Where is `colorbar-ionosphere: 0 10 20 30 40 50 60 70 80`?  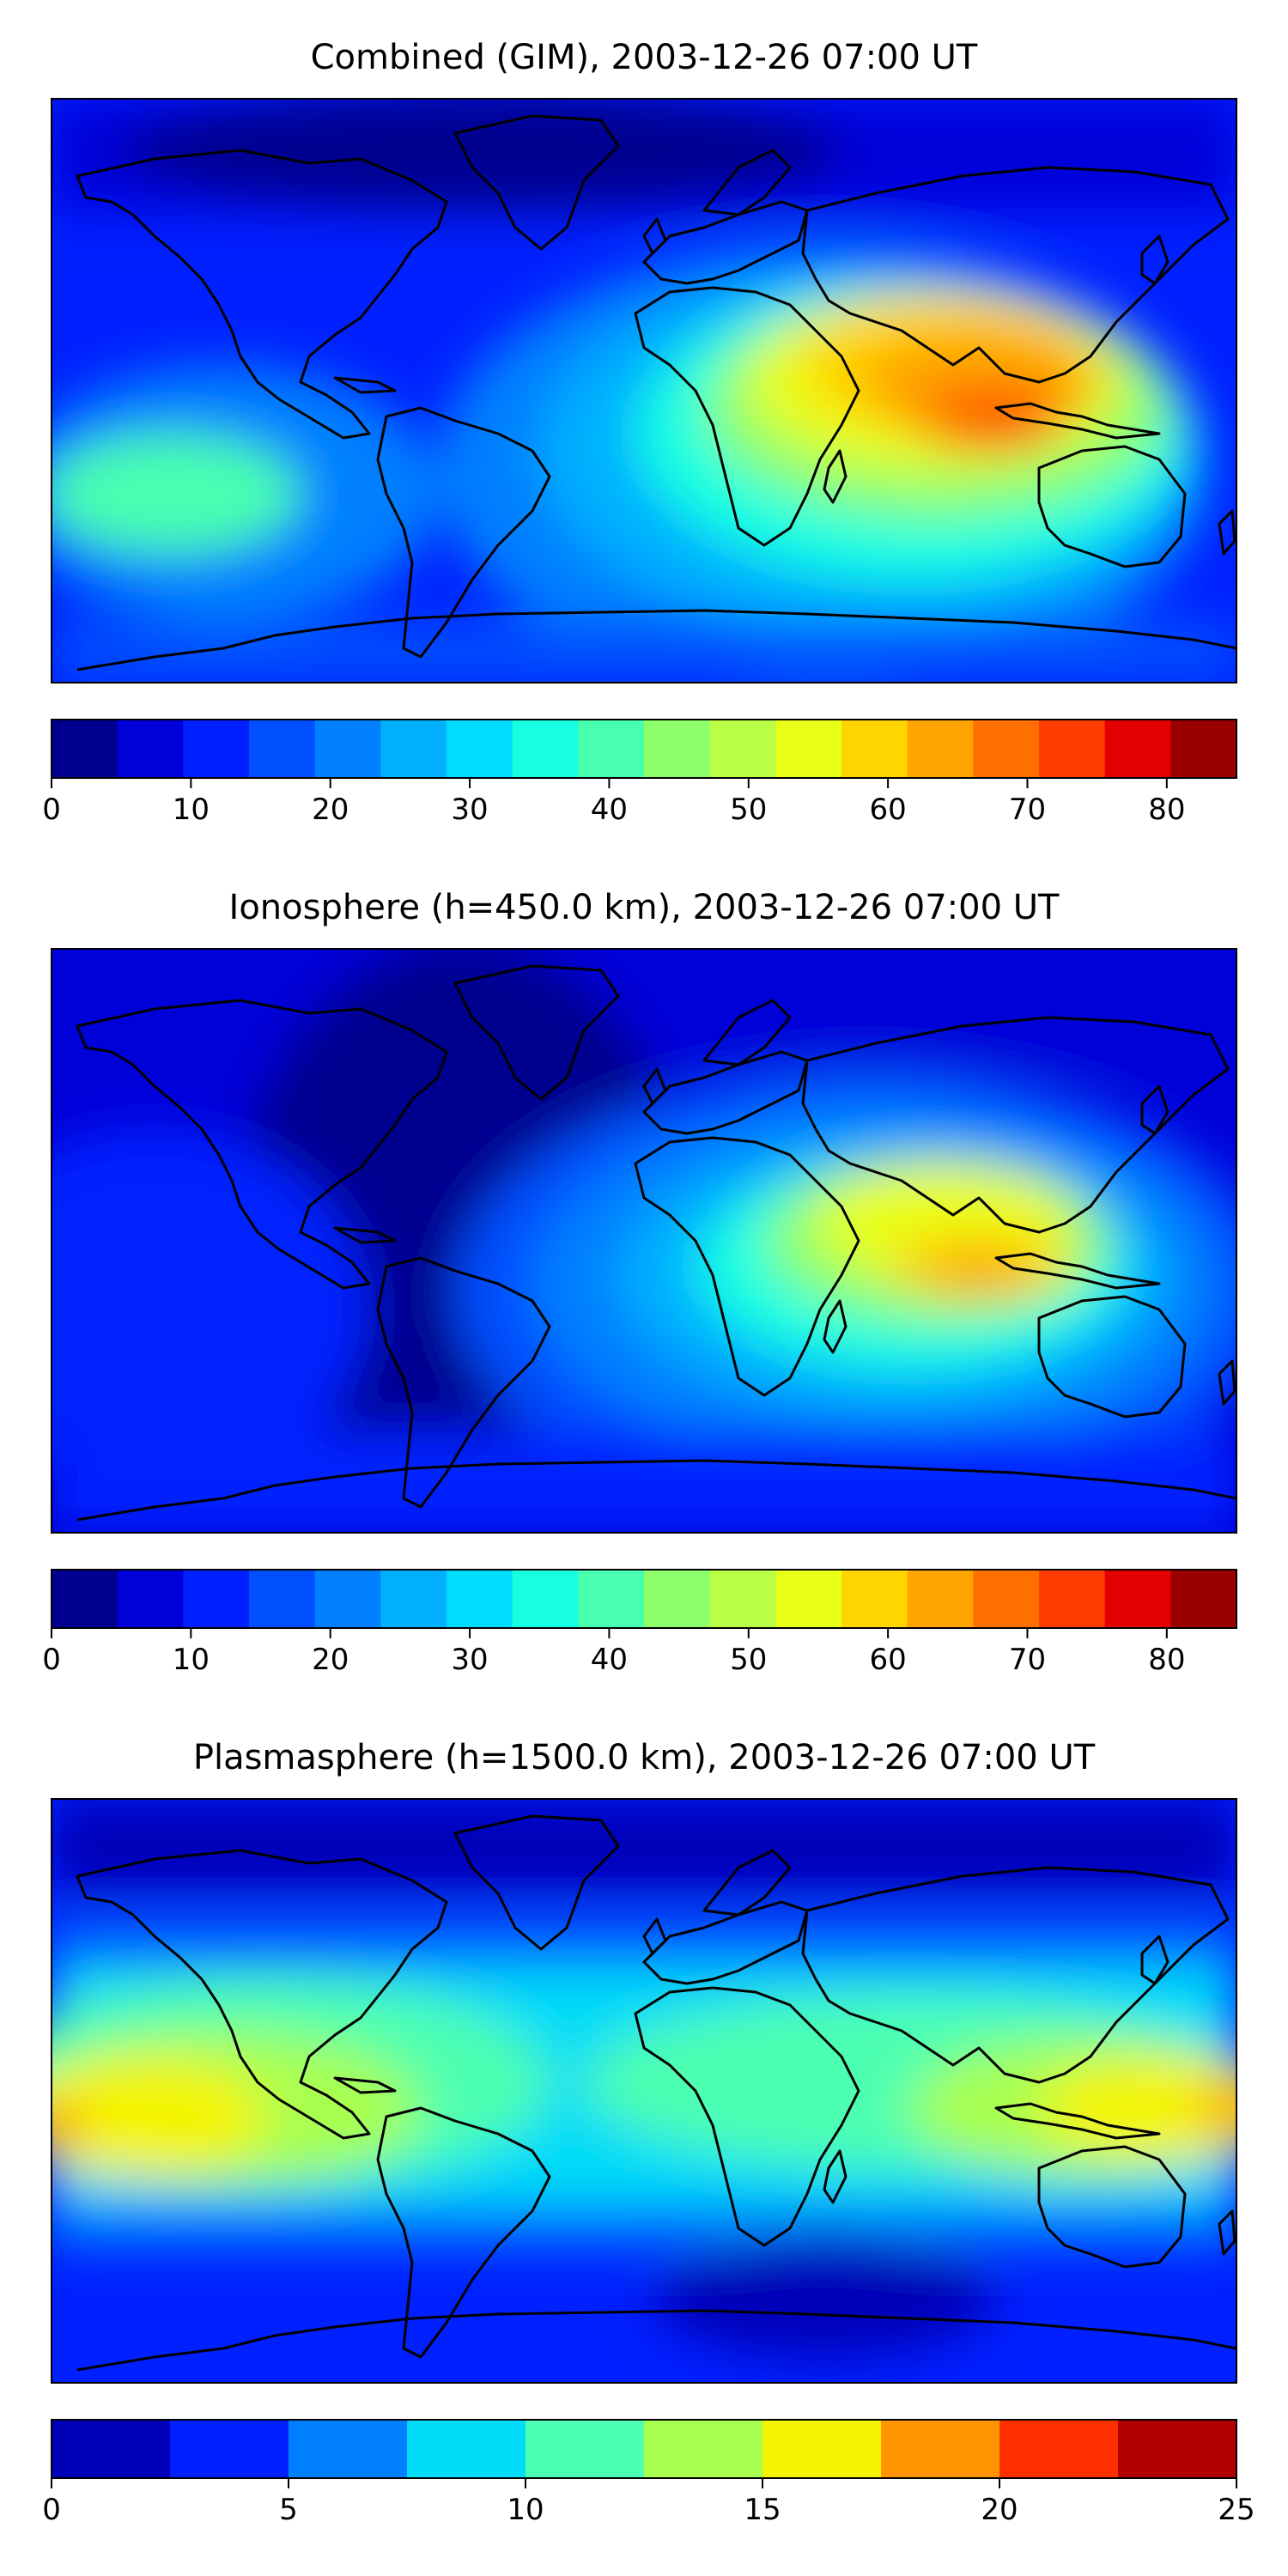
colorbar-ionosphere: 0 10 20 30 40 50 60 70 80 is located at coordinates (640, 1623).